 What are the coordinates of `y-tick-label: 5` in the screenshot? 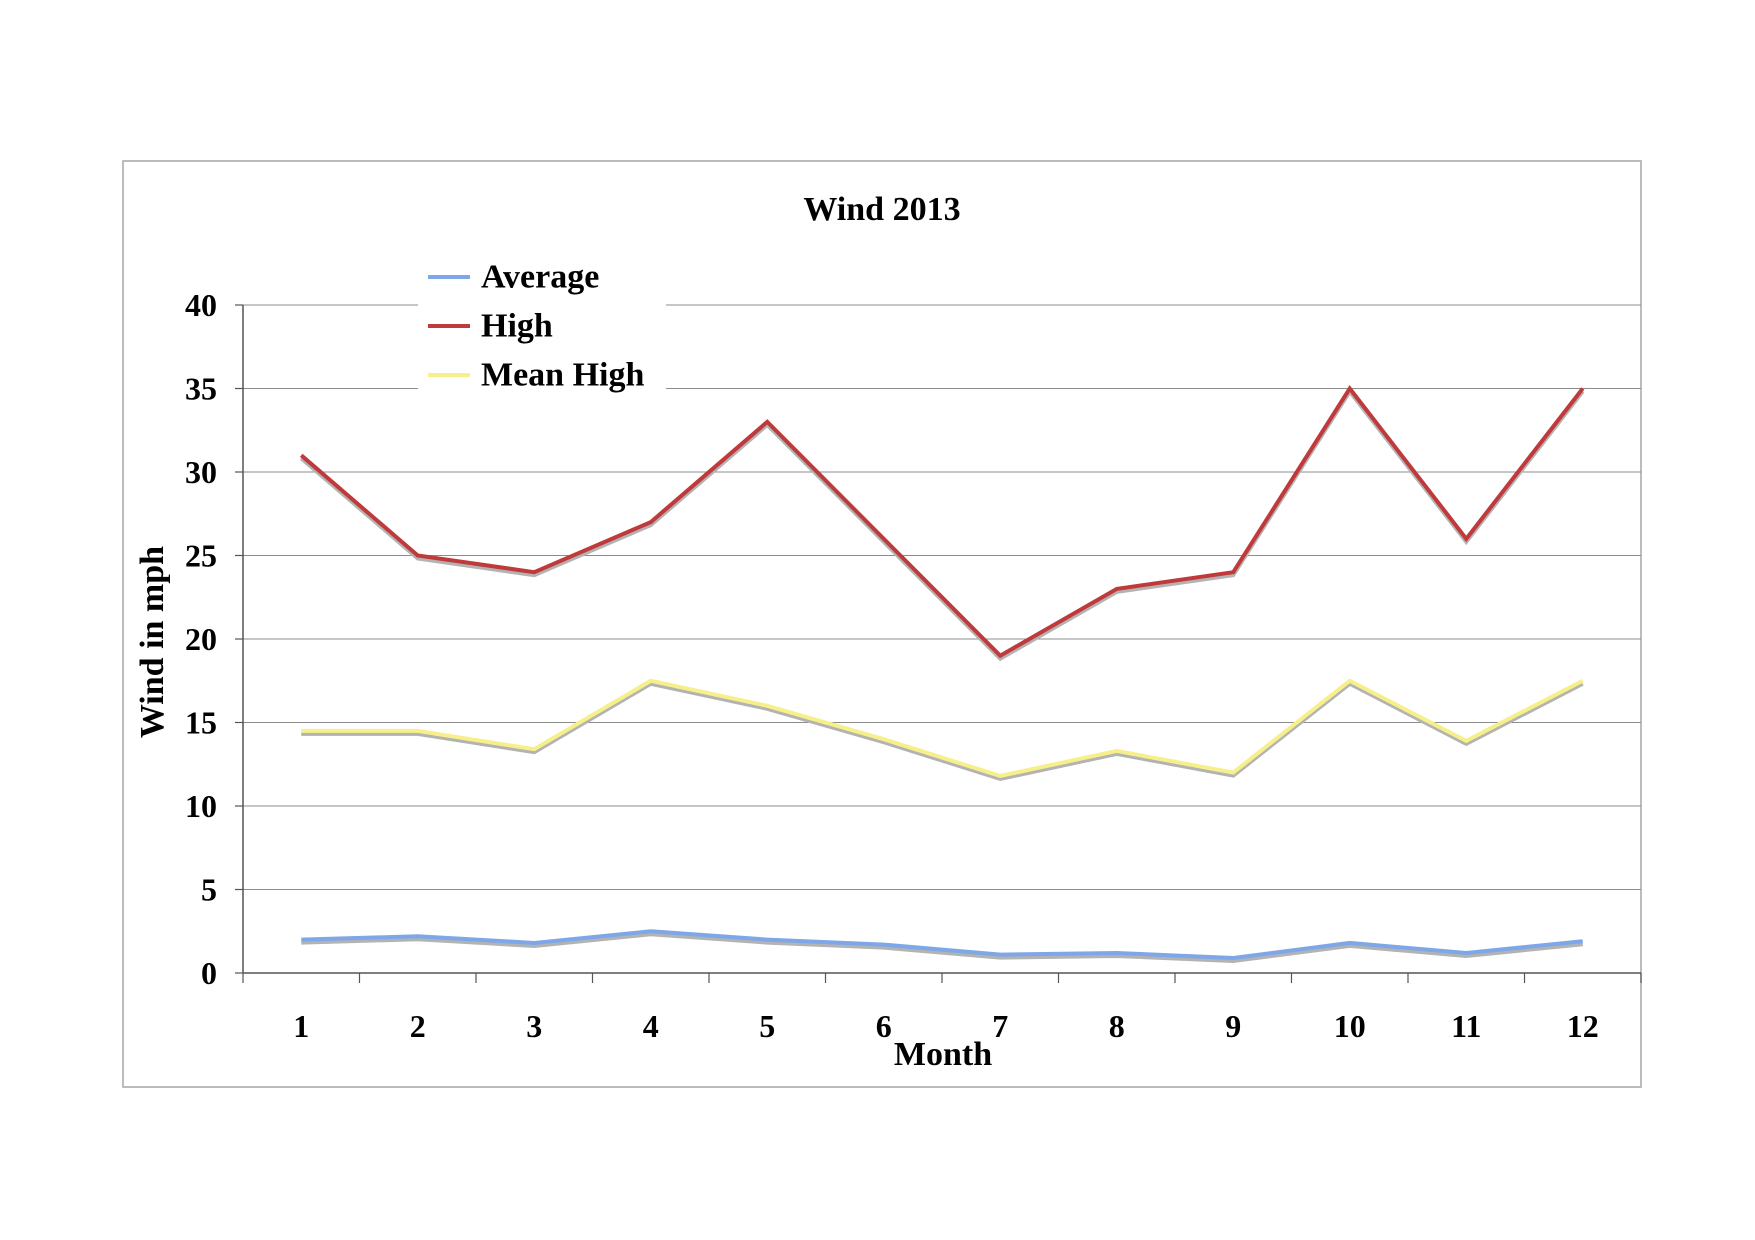 It's located at (209, 890).